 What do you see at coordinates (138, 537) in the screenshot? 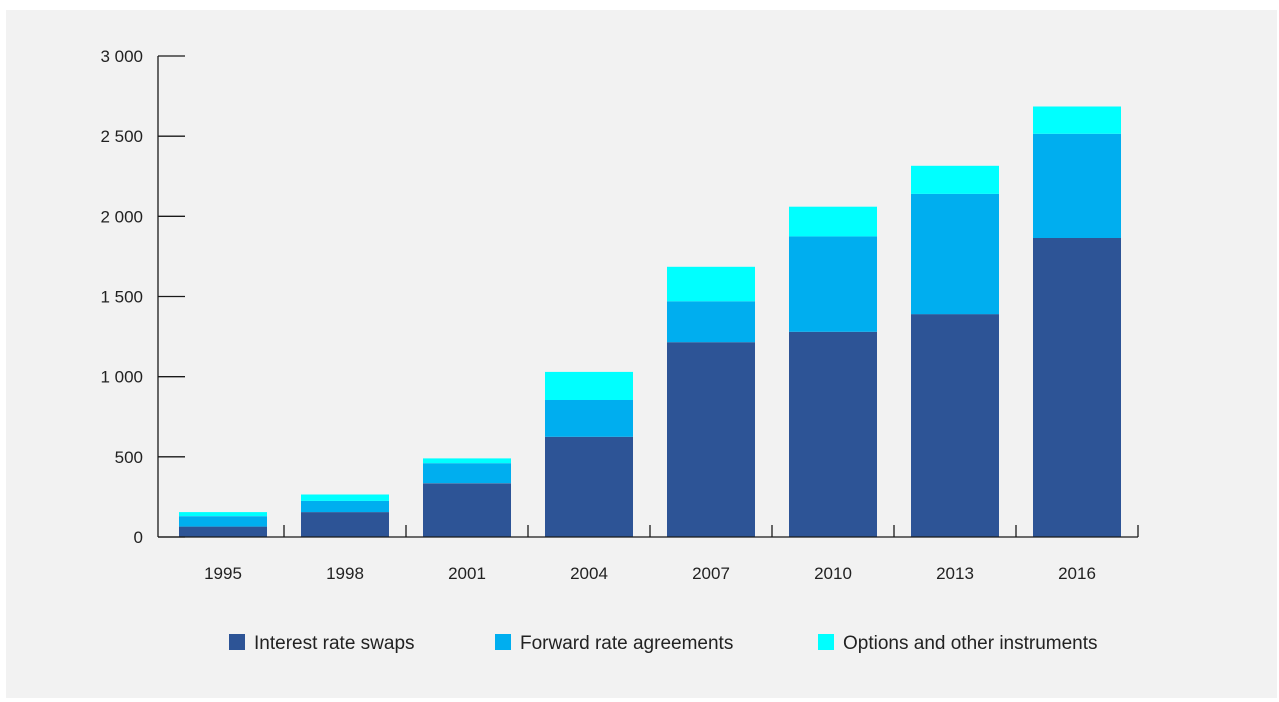
I see `y-tick-label: 0` at bounding box center [138, 537].